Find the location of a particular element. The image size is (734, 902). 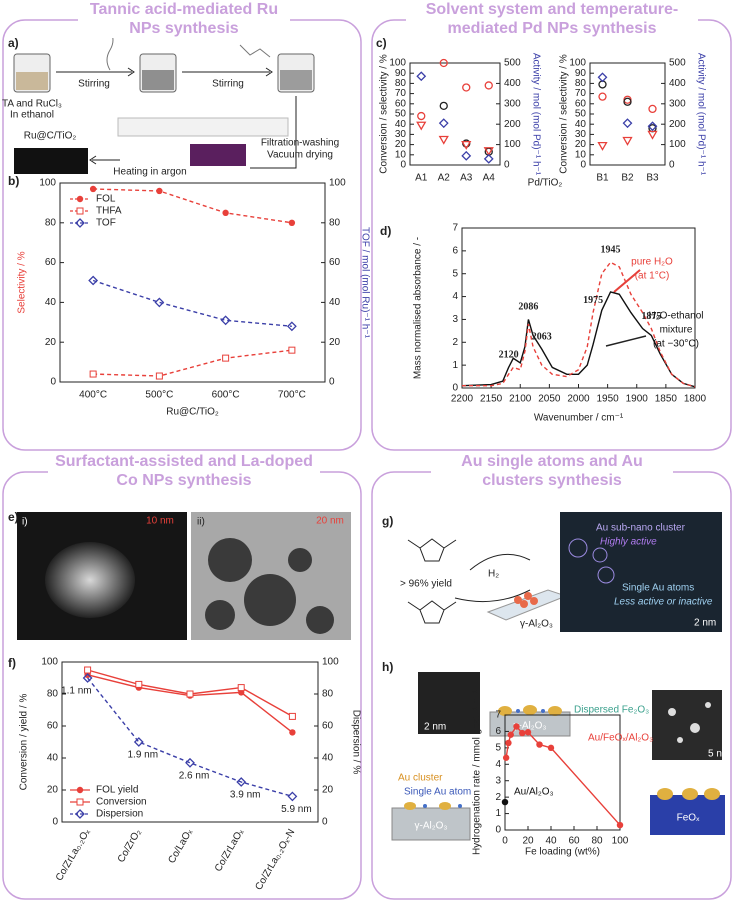

annotation: (at 1°C) is located at coordinates (652, 276).